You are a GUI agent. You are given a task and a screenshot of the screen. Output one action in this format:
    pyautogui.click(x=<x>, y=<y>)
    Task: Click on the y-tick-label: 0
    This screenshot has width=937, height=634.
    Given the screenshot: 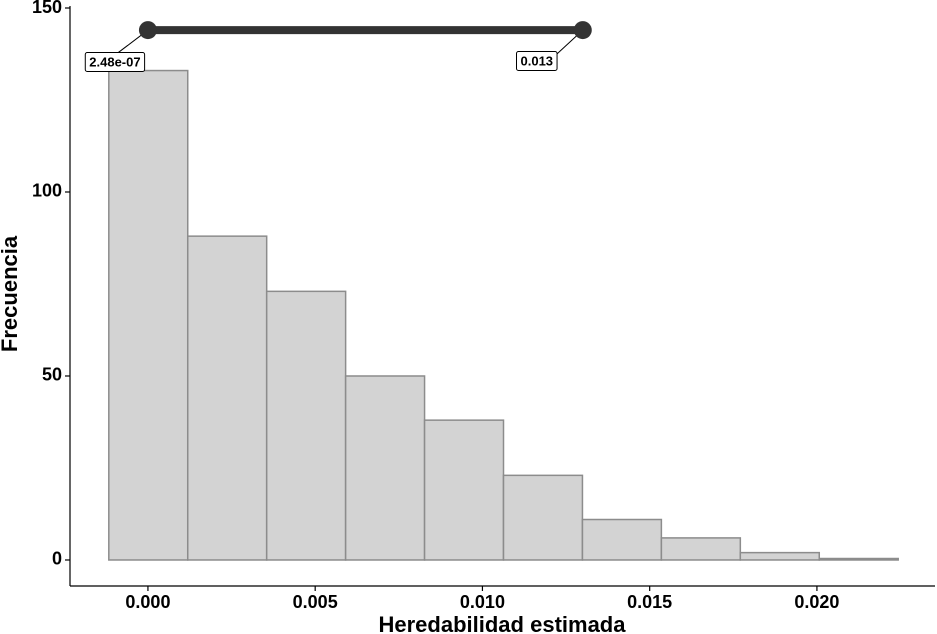 What is the action you would take?
    pyautogui.click(x=57, y=559)
    